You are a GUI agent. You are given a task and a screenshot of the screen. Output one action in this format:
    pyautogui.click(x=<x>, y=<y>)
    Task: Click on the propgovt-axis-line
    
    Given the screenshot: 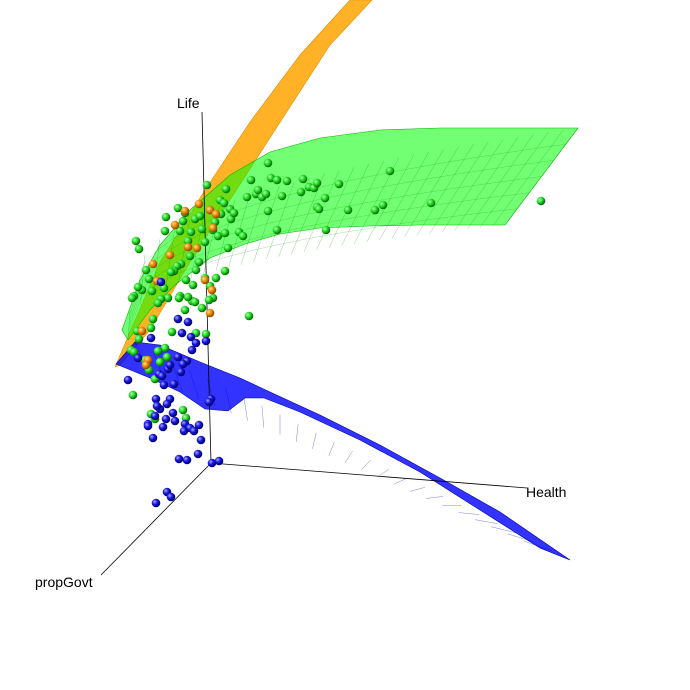 What is the action you would take?
    pyautogui.click(x=156, y=519)
    